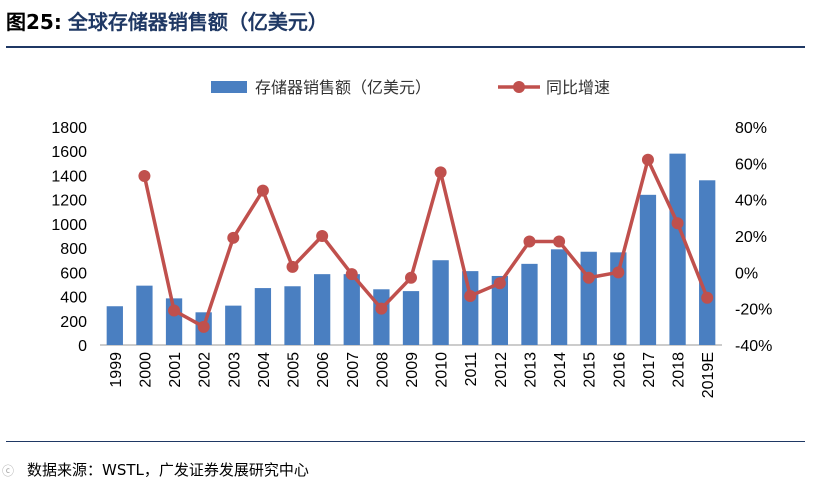  Describe the element at coordinates (578, 87) in the screenshot. I see `legend-line-label: 同比增速` at that location.